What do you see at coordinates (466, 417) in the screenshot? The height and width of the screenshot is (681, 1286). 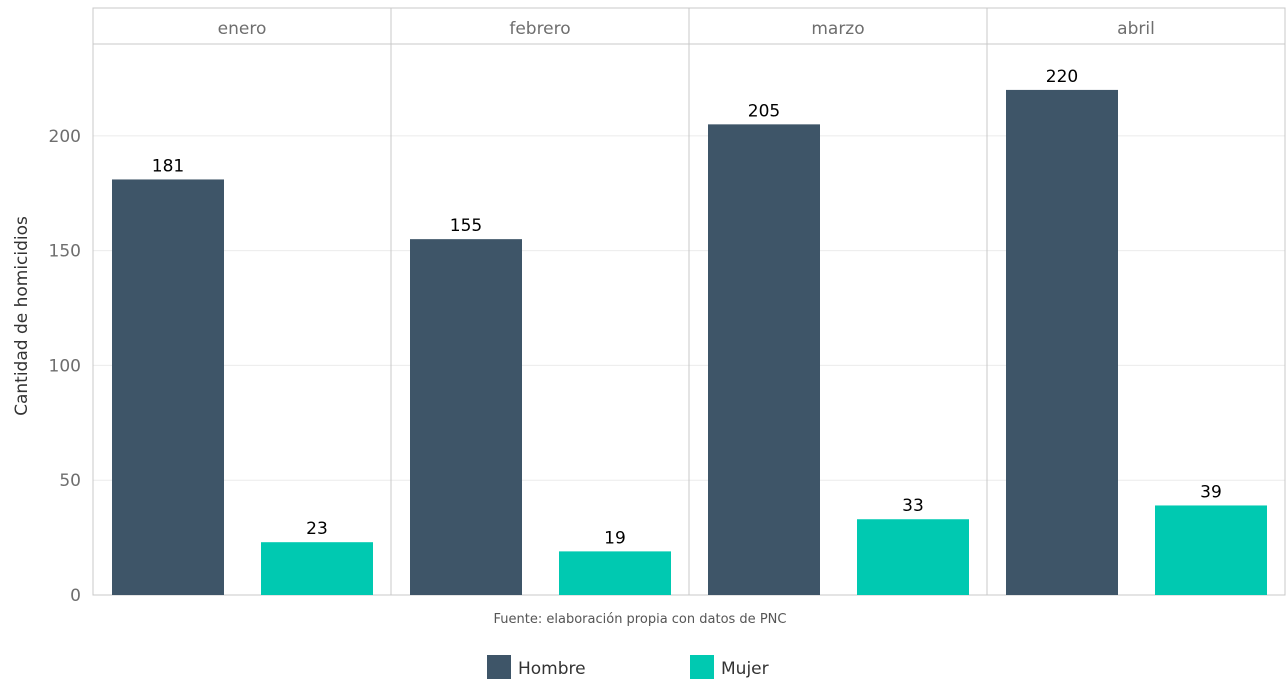 I see `bar-hombre-febrero` at bounding box center [466, 417].